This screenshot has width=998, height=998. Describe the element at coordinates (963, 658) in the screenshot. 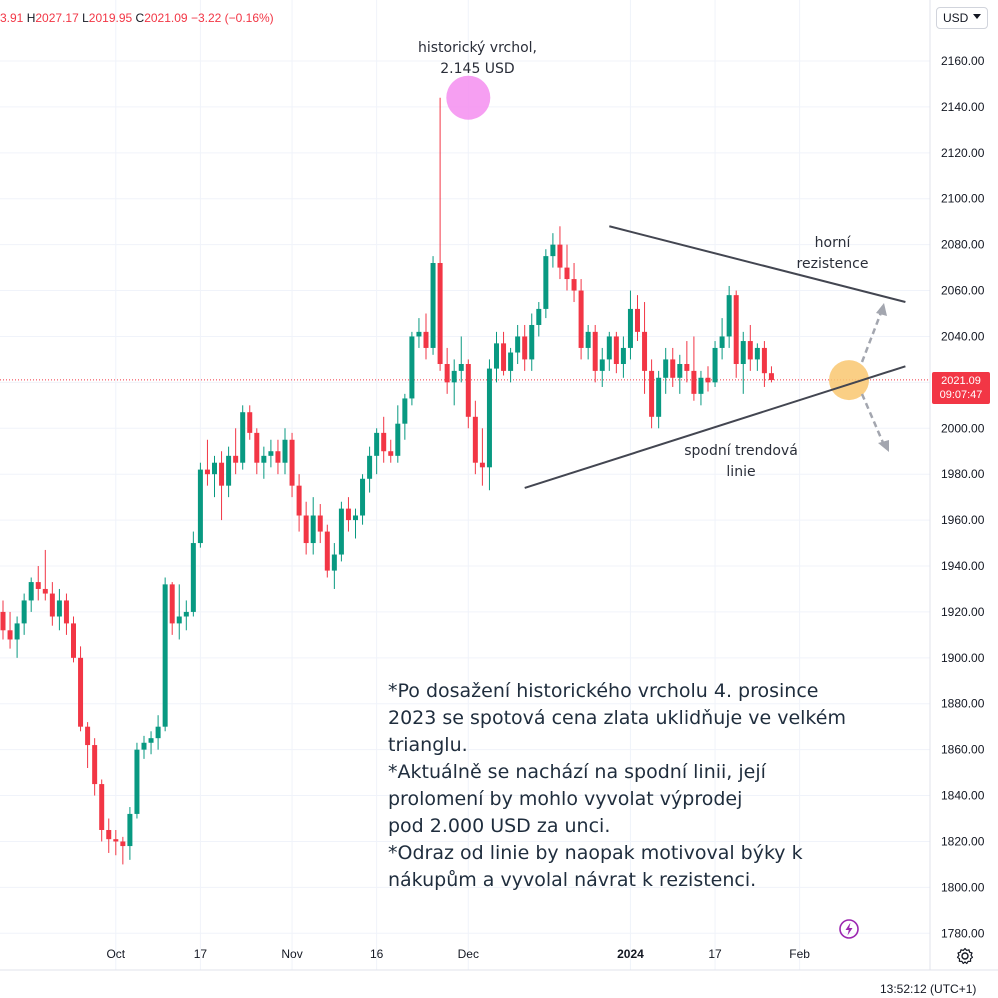

I see `y-tick-label: 1900.00` at that location.